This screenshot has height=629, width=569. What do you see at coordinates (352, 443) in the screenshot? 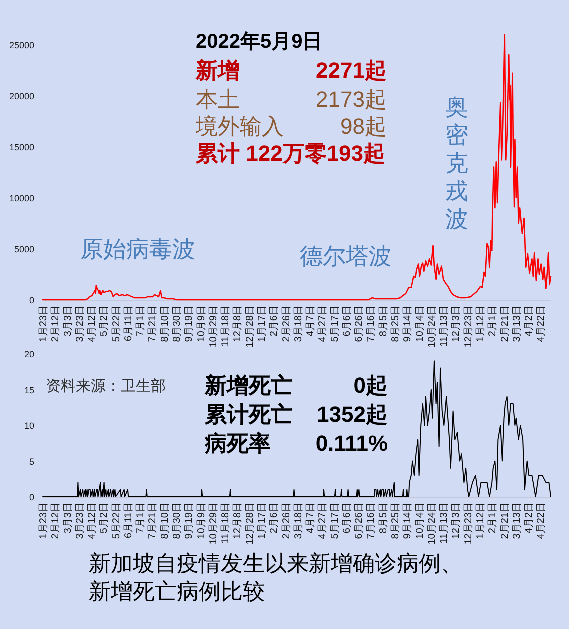
I see `annotation: 0.111%` at bounding box center [352, 443].